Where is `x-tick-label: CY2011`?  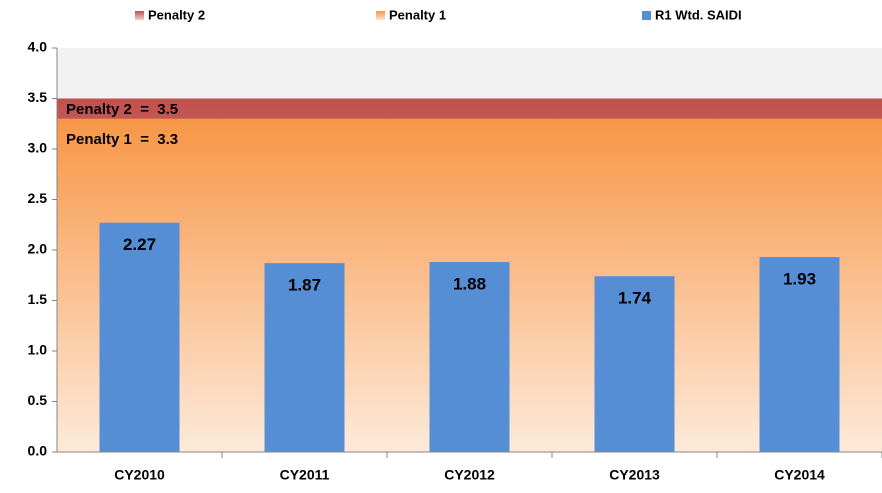 x-tick-label: CY2011 is located at coordinates (305, 475).